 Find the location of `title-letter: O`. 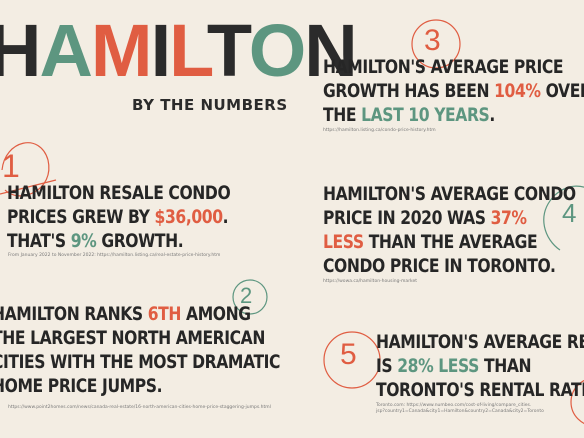

title-letter: O is located at coordinates (277, 50).